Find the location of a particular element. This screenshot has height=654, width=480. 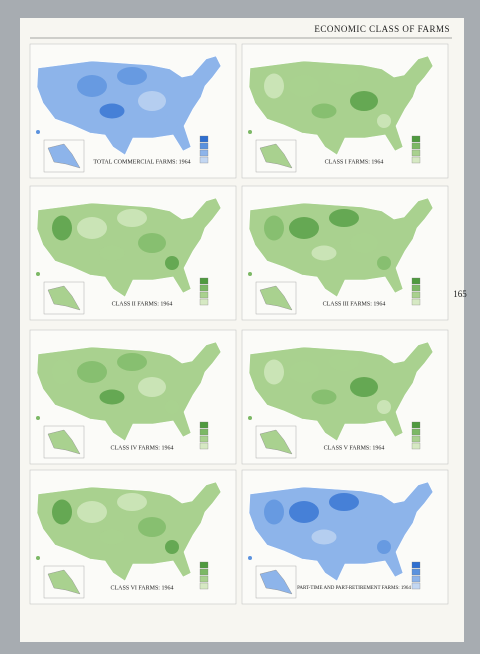

page-number: 165 is located at coordinates (460, 294).